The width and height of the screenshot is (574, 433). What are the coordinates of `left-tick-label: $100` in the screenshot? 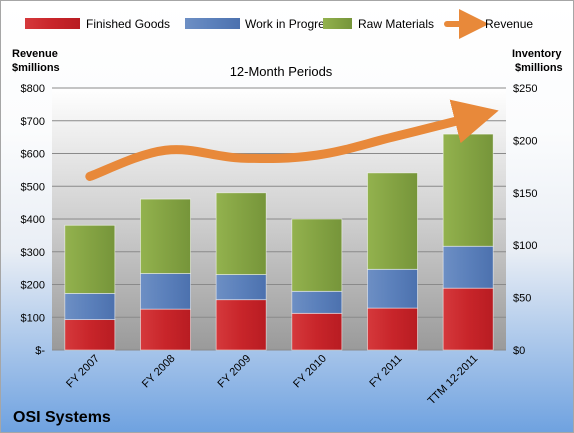 It's located at (33, 318).